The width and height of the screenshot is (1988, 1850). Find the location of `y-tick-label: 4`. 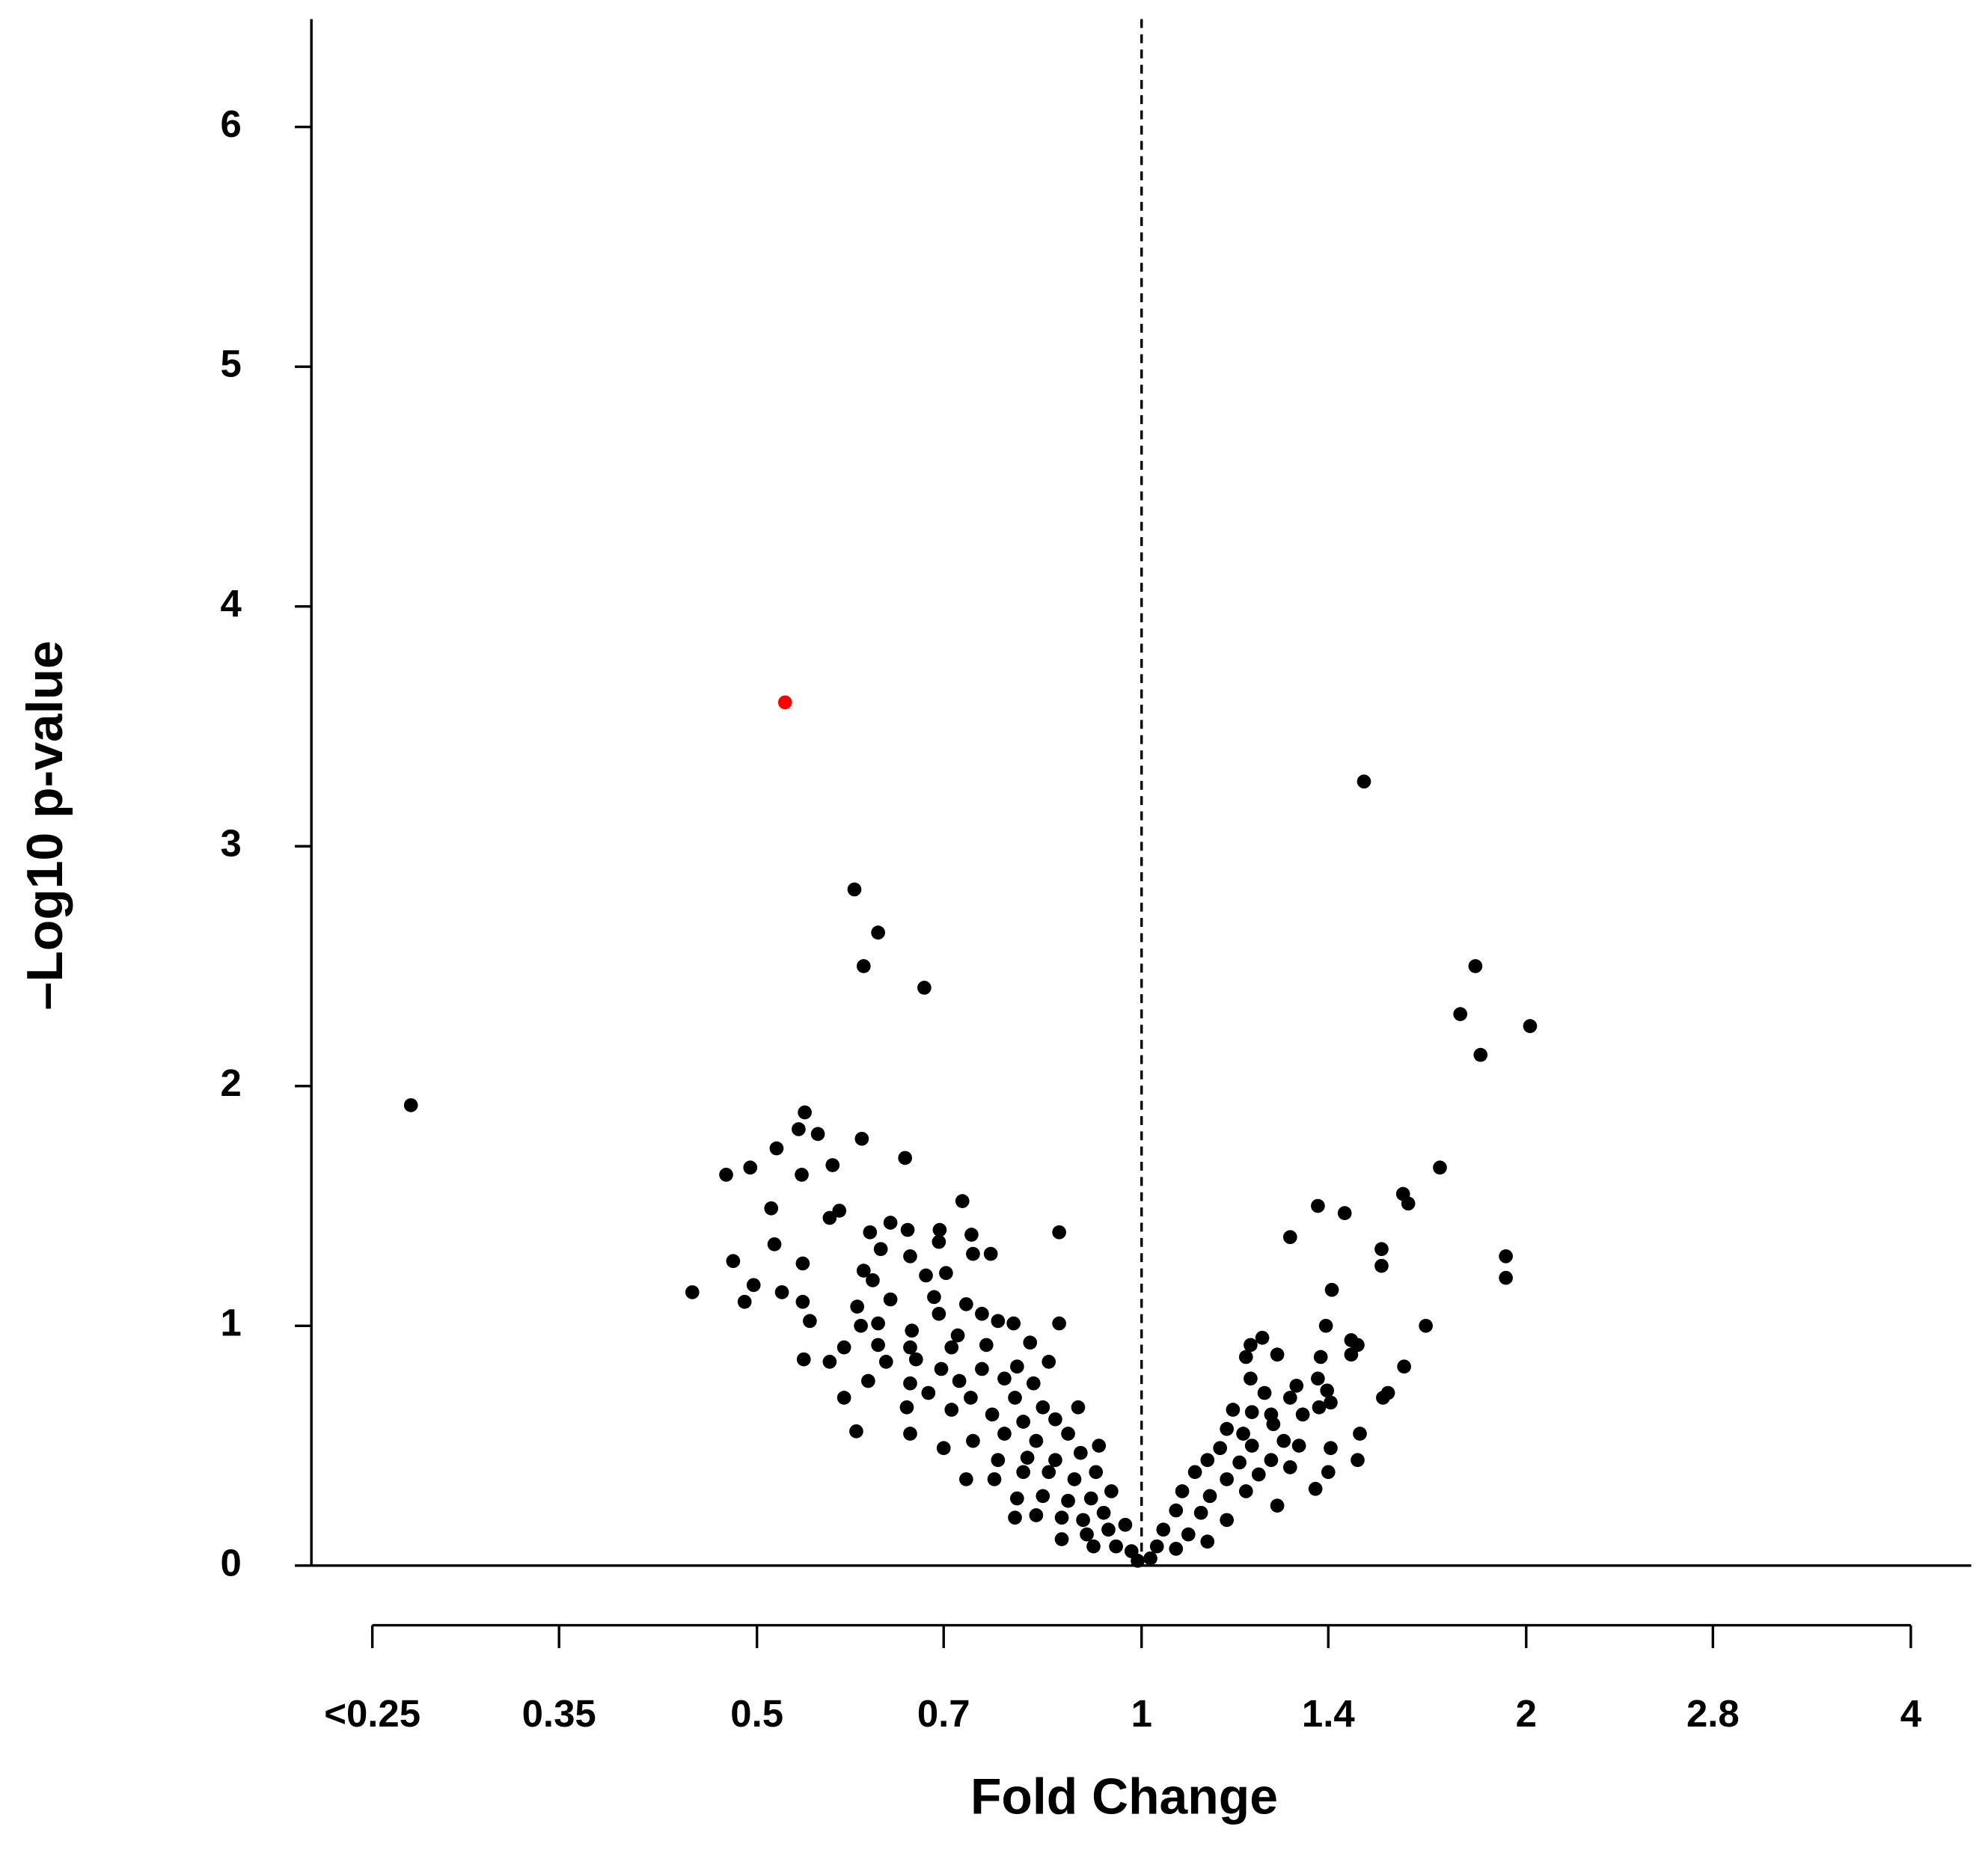

y-tick-label: 4 is located at coordinates (232, 603).